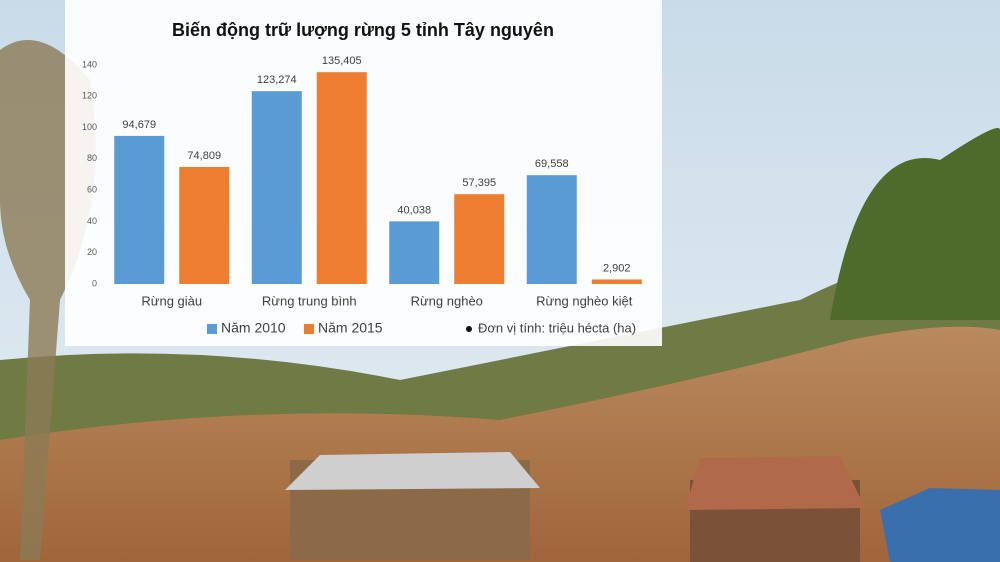  What do you see at coordinates (342, 61) in the screenshot?
I see `value-label: 135,405` at bounding box center [342, 61].